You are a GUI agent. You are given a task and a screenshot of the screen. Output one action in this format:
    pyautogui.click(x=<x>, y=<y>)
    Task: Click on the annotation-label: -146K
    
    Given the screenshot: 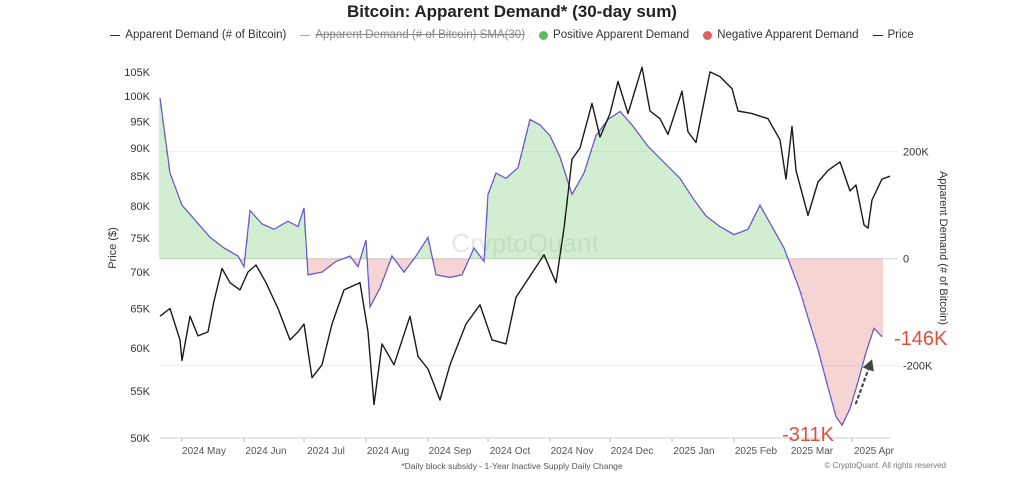 What is the action you would take?
    pyautogui.click(x=921, y=339)
    